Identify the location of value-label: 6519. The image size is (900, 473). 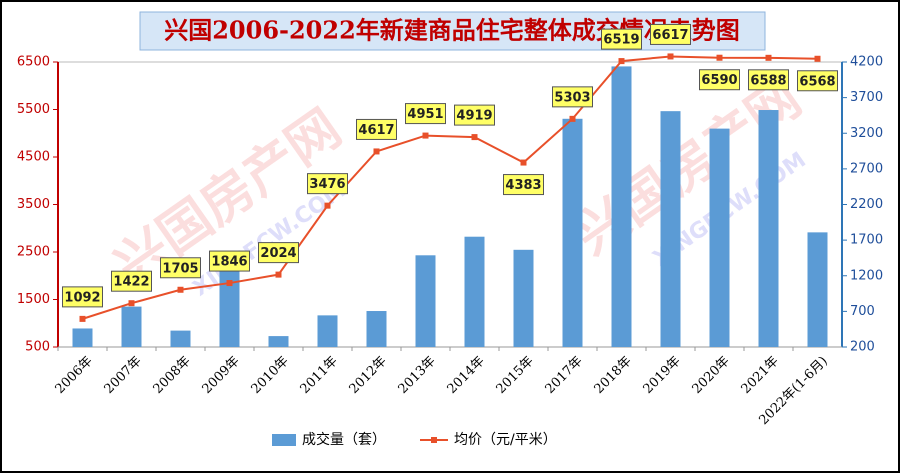
(621, 40).